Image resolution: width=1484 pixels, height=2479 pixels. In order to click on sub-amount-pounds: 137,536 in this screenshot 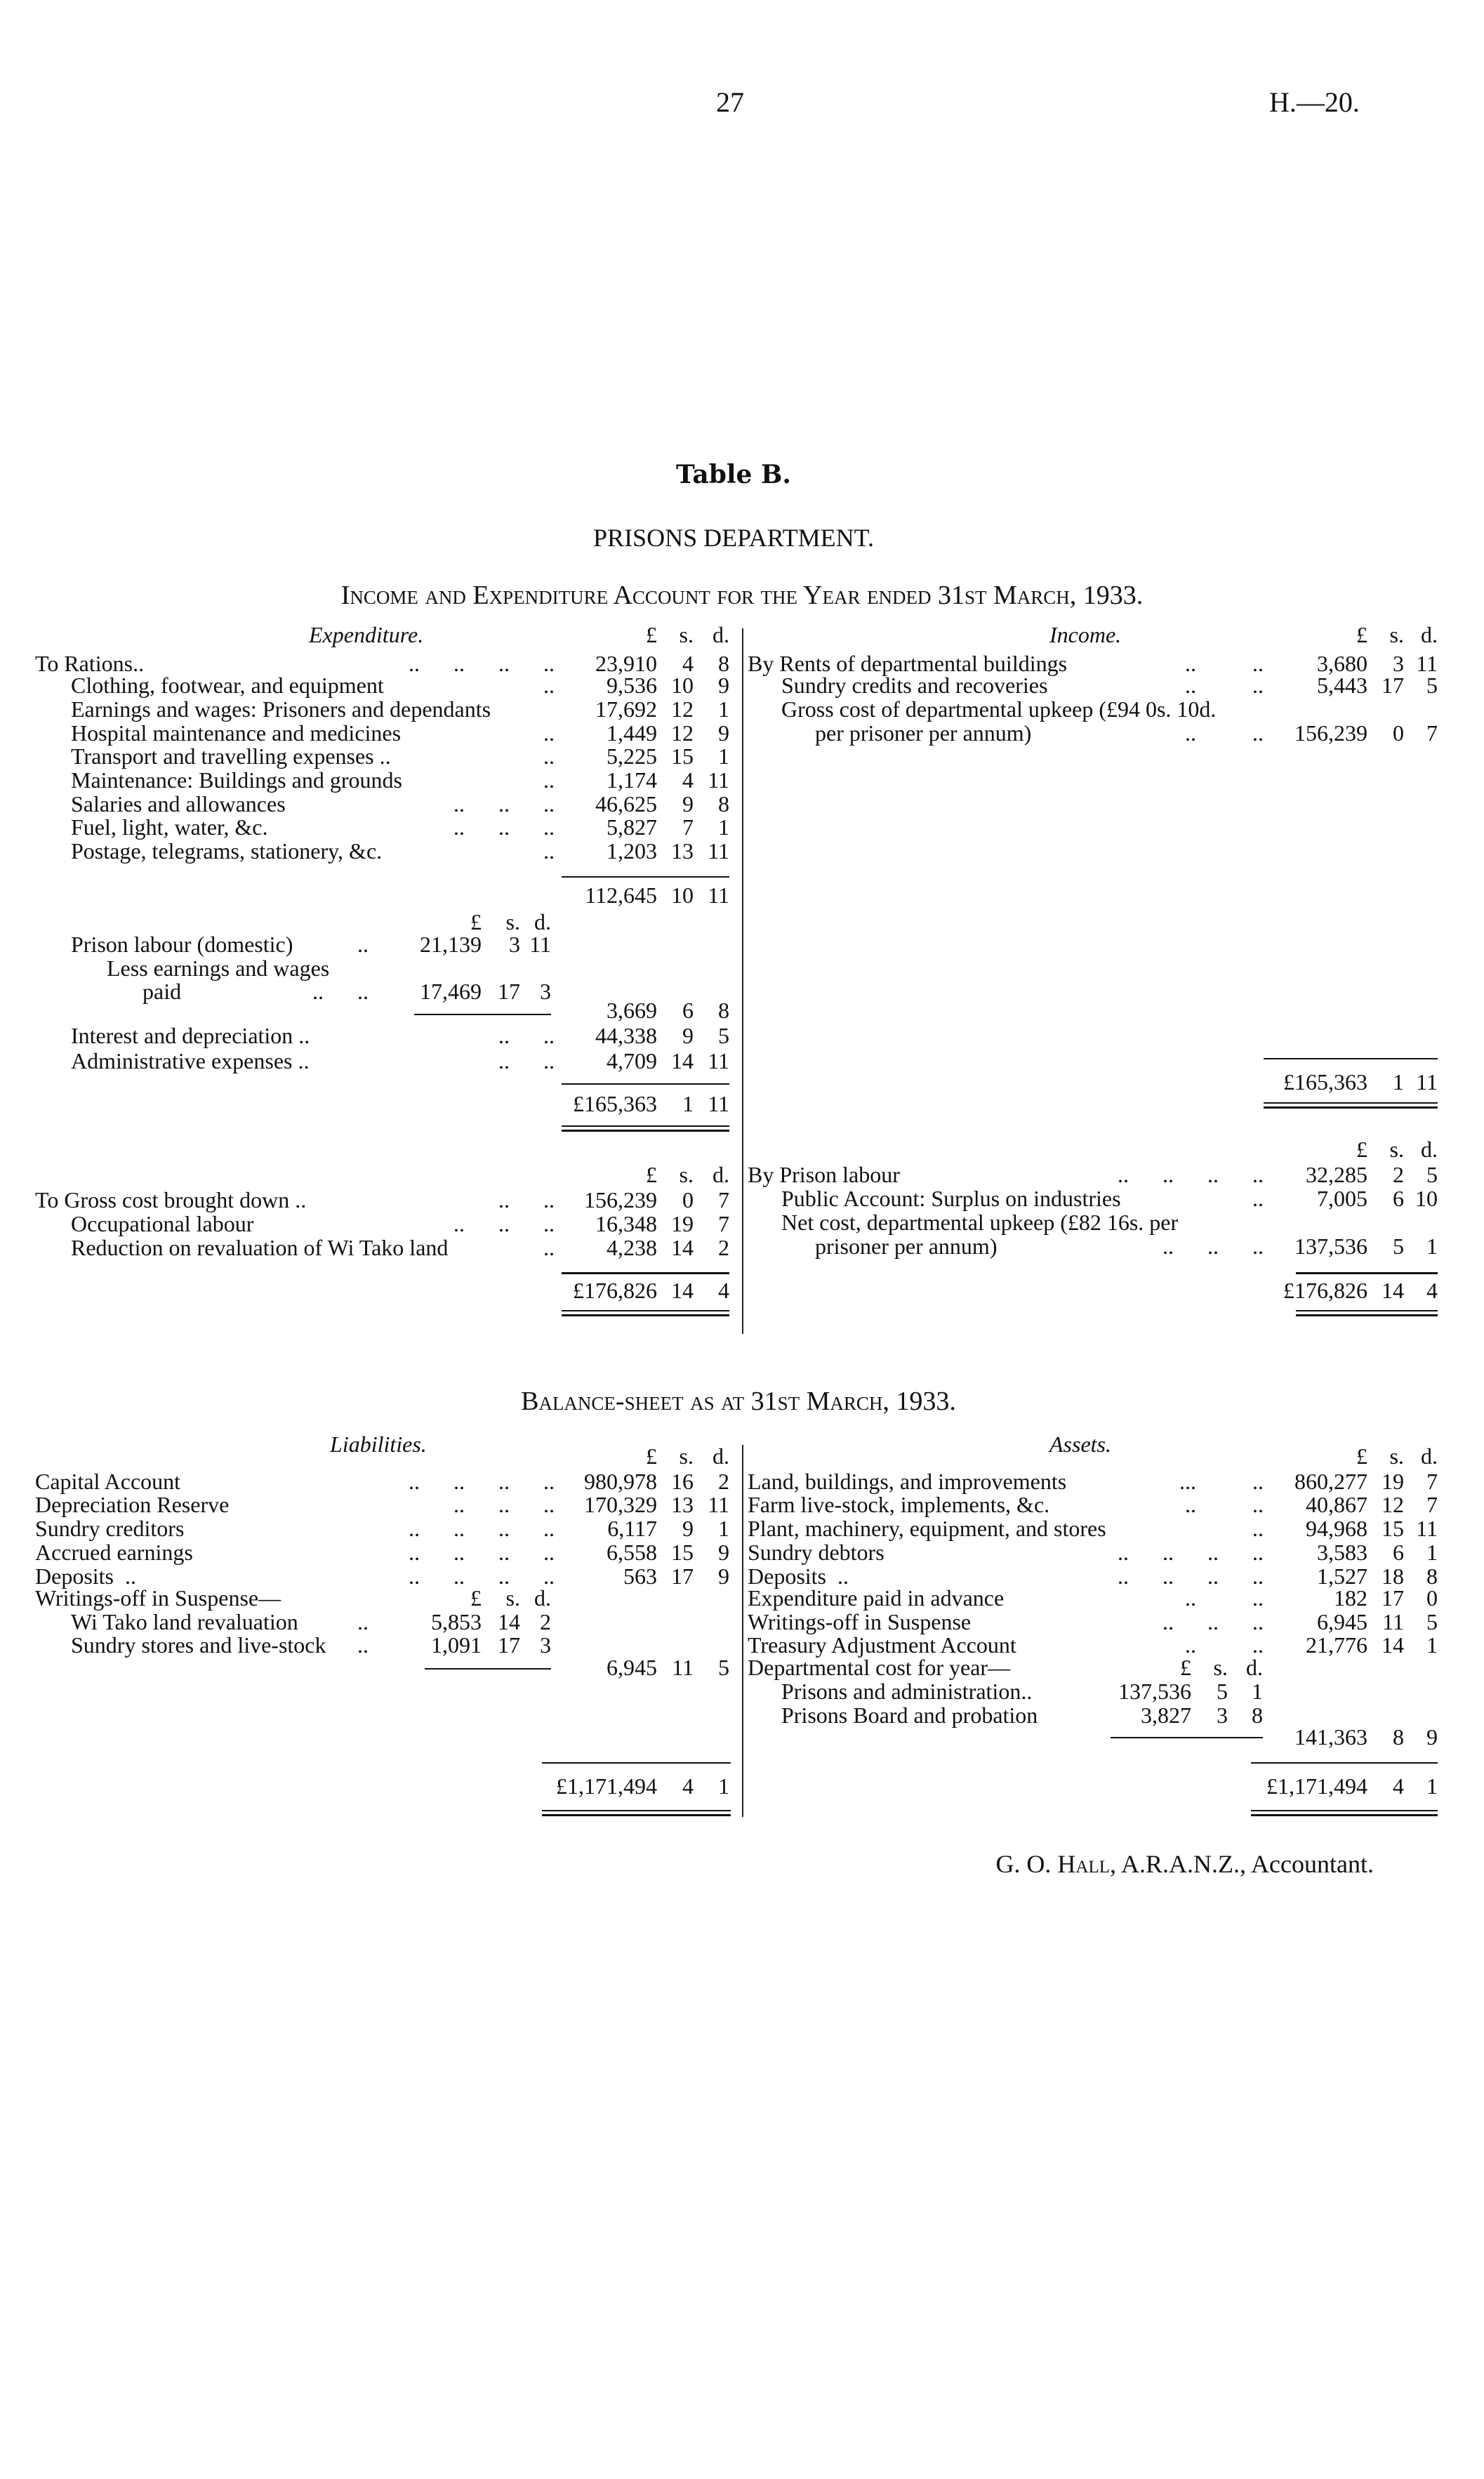, I will do `click(1154, 1691)`.